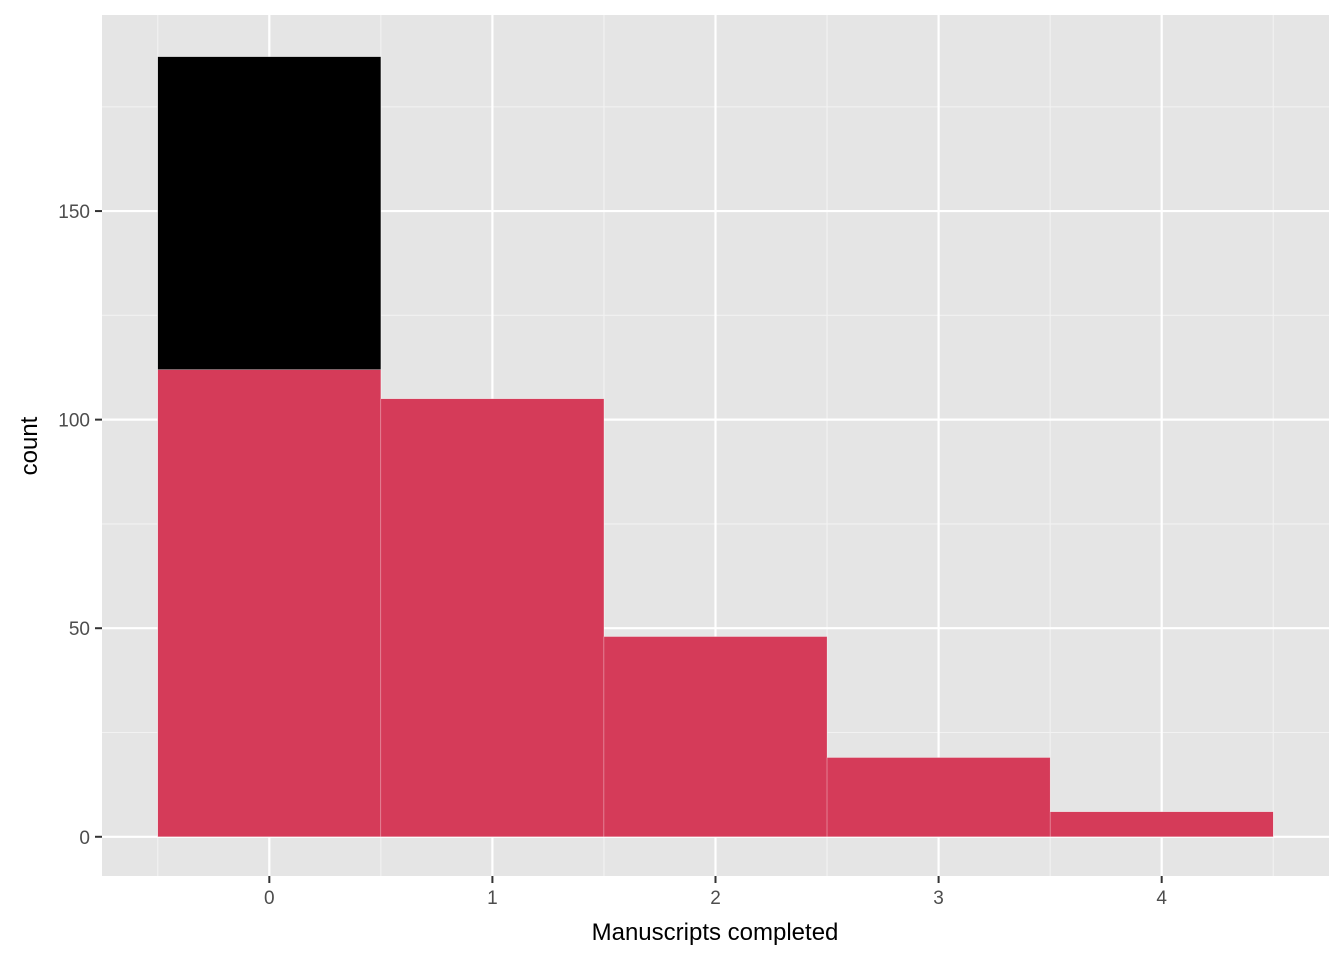 The height and width of the screenshot is (960, 1344). What do you see at coordinates (1161, 898) in the screenshot?
I see `x-tick-label: 4` at bounding box center [1161, 898].